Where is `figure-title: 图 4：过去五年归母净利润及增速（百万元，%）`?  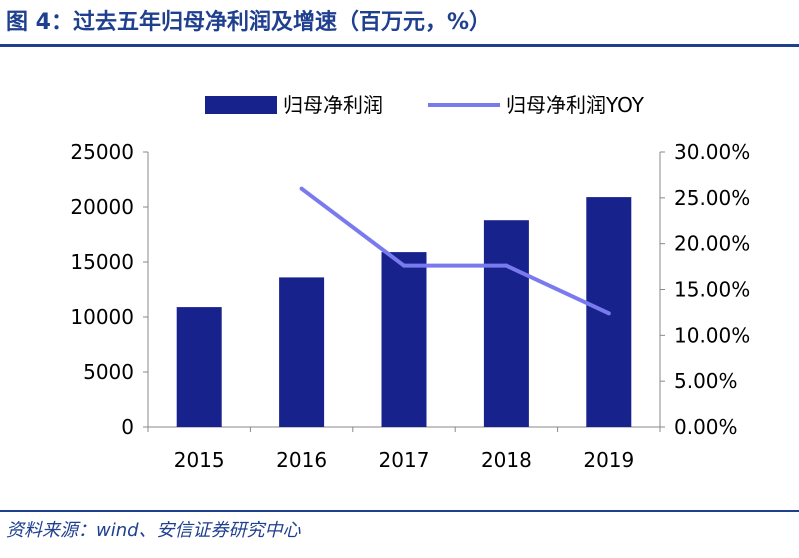
figure-title: 图 4：过去五年归母净利润及增速（百万元，%） is located at coordinates (249, 22).